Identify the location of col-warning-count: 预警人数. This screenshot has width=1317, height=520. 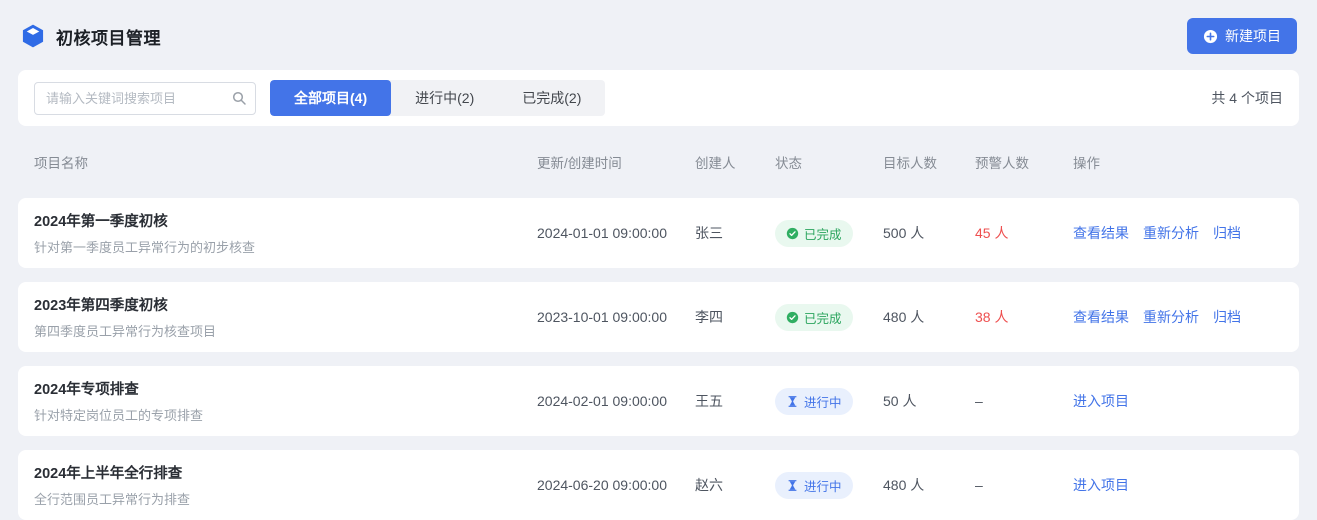
(1002, 163).